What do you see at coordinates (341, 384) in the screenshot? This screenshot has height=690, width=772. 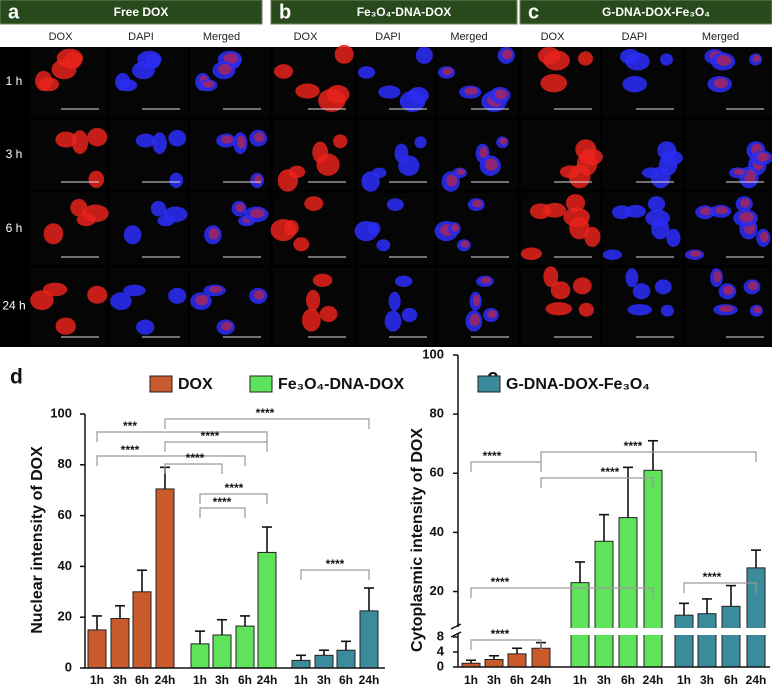 I see `legend-label: Fe₃O₄-DNA-DOX` at bounding box center [341, 384].